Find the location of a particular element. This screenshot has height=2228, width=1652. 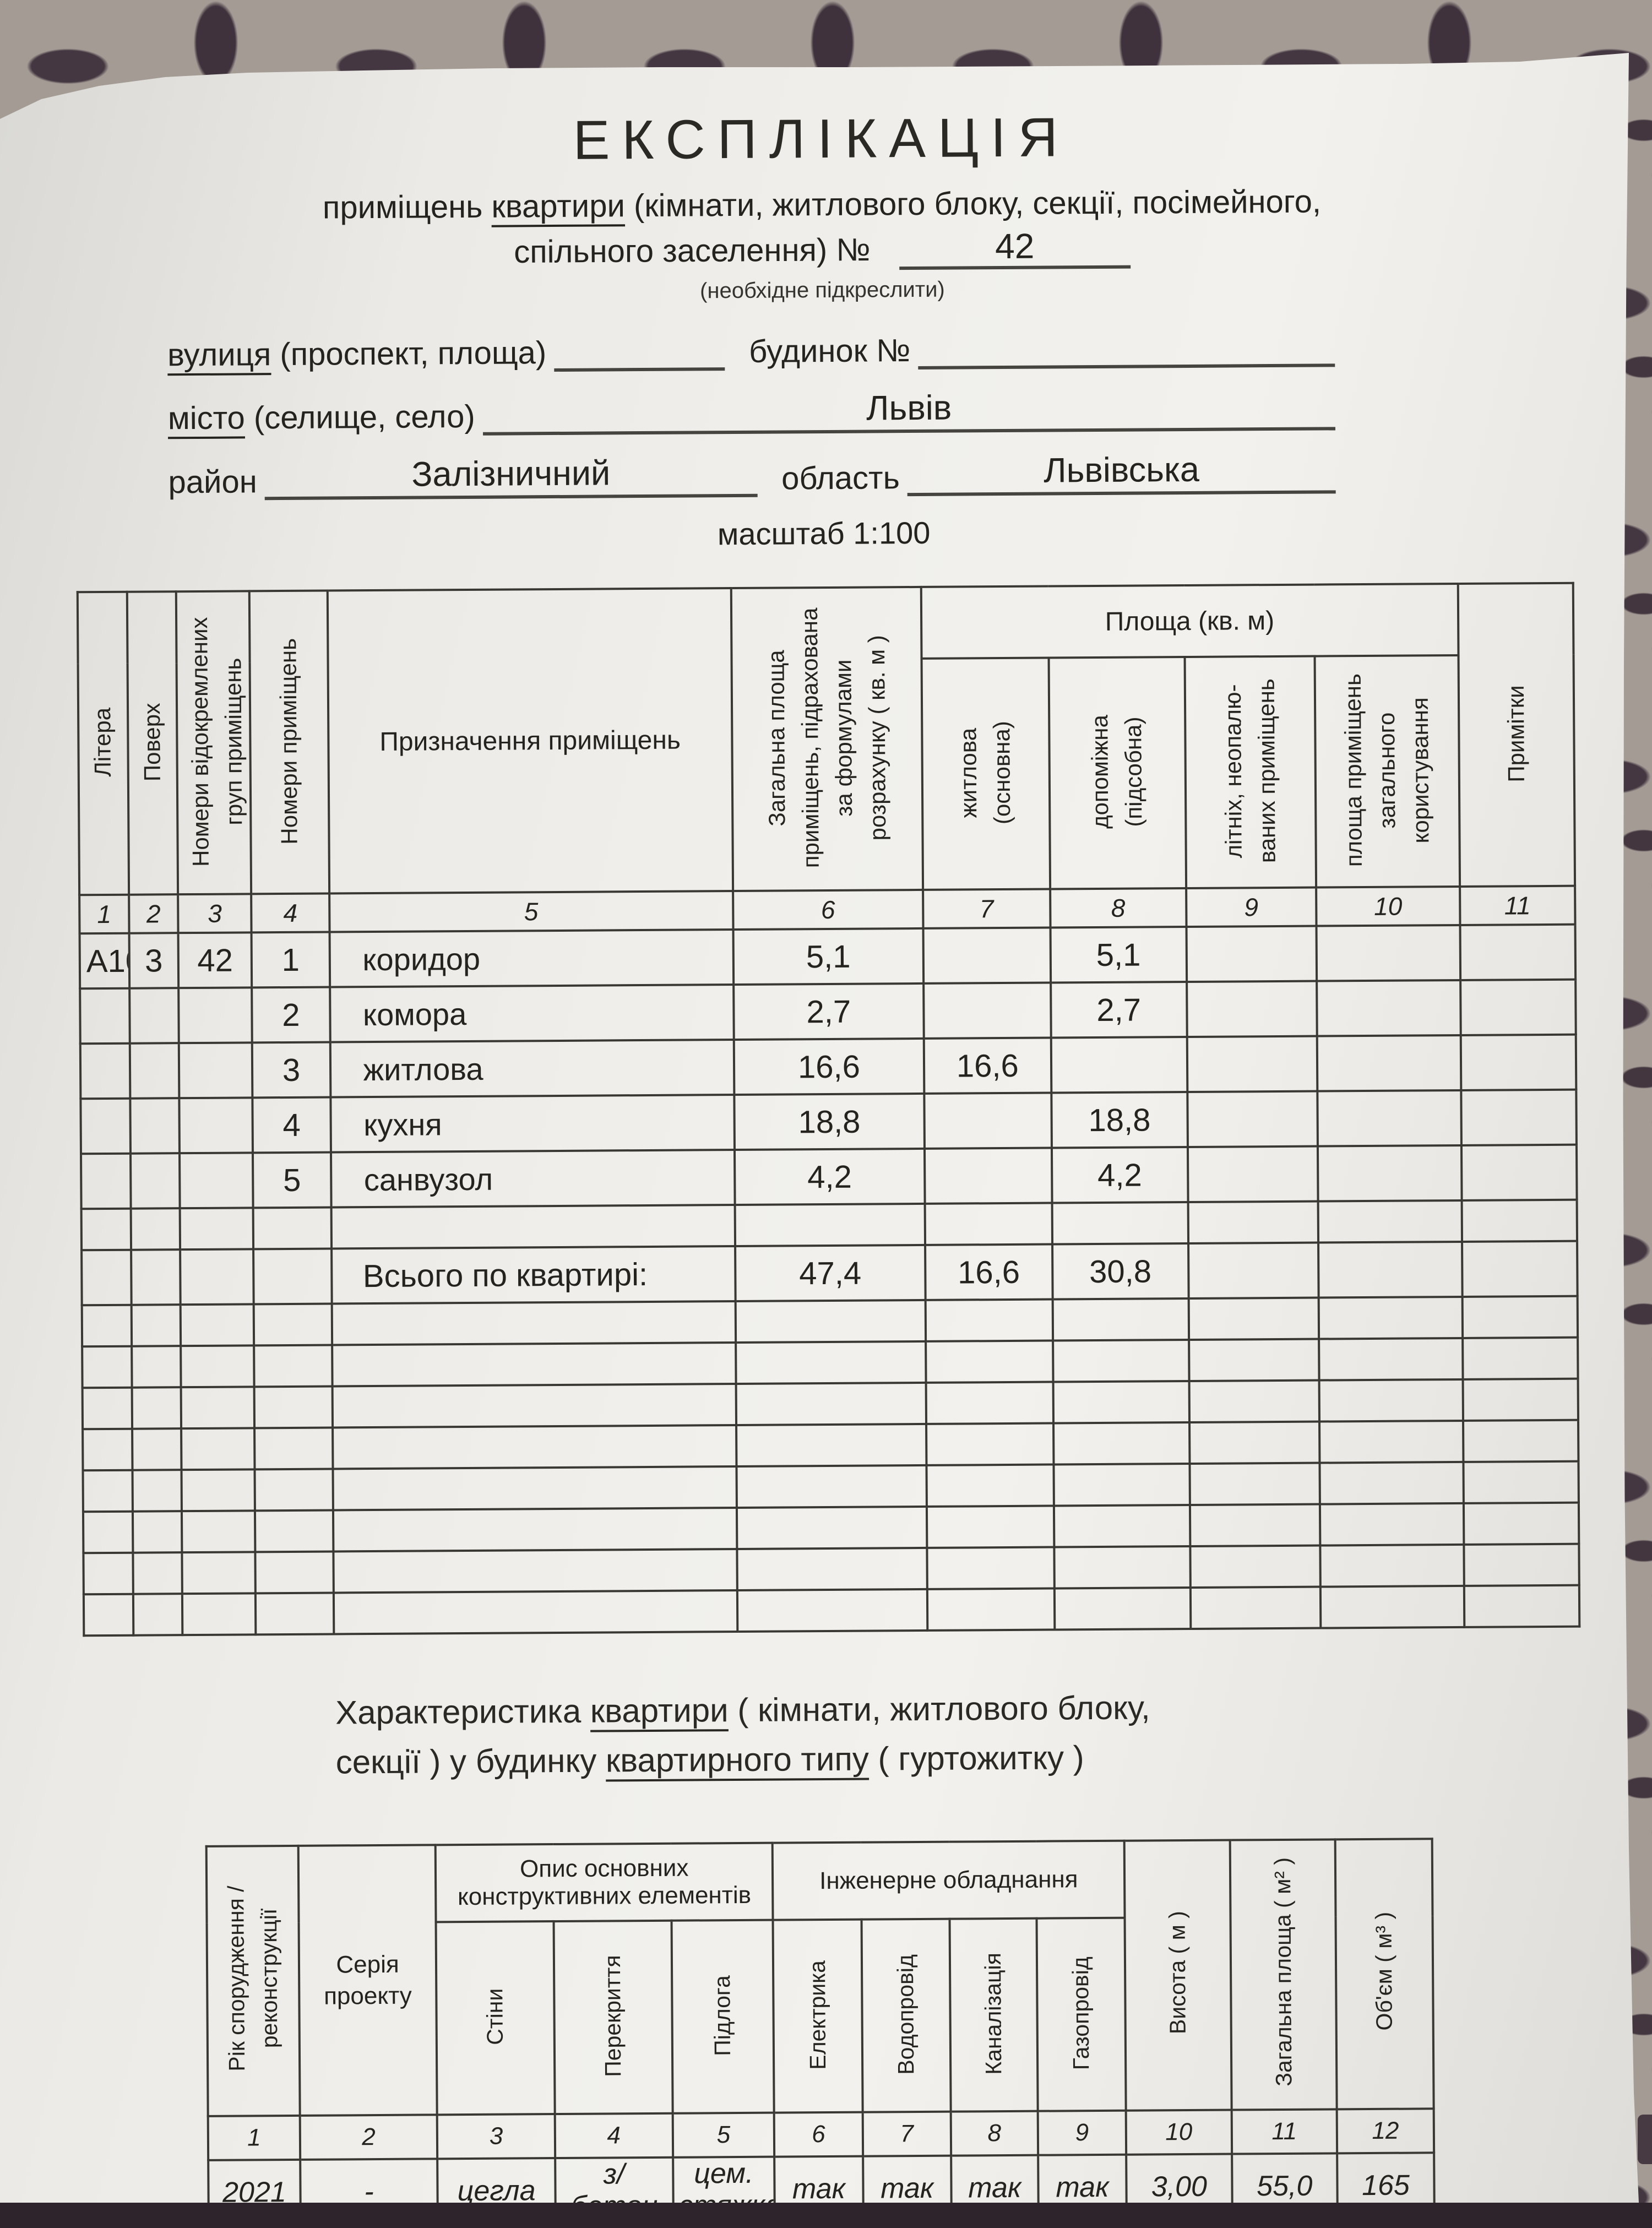

bt-label-height: Висота ( м ) is located at coordinates (1178, 1972).